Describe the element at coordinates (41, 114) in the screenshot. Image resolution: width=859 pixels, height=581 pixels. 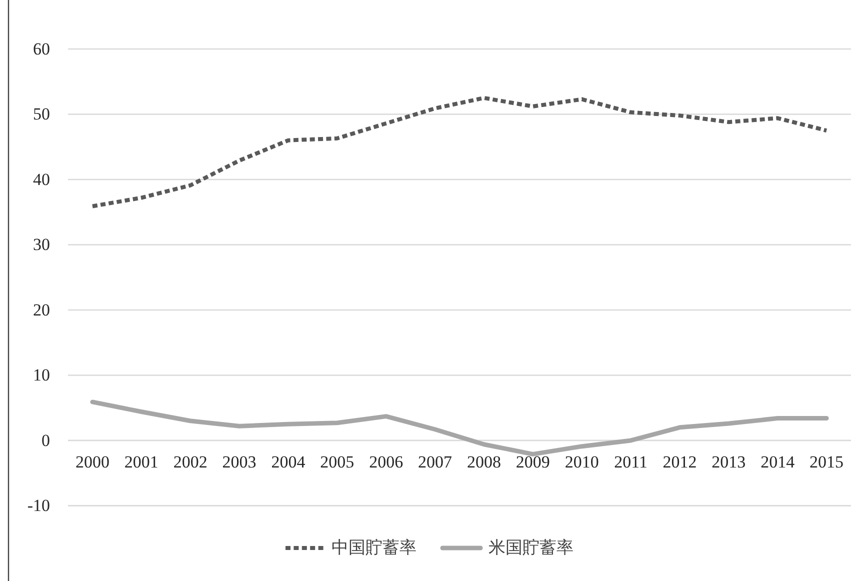
I see `y-tick-label: 50` at that location.